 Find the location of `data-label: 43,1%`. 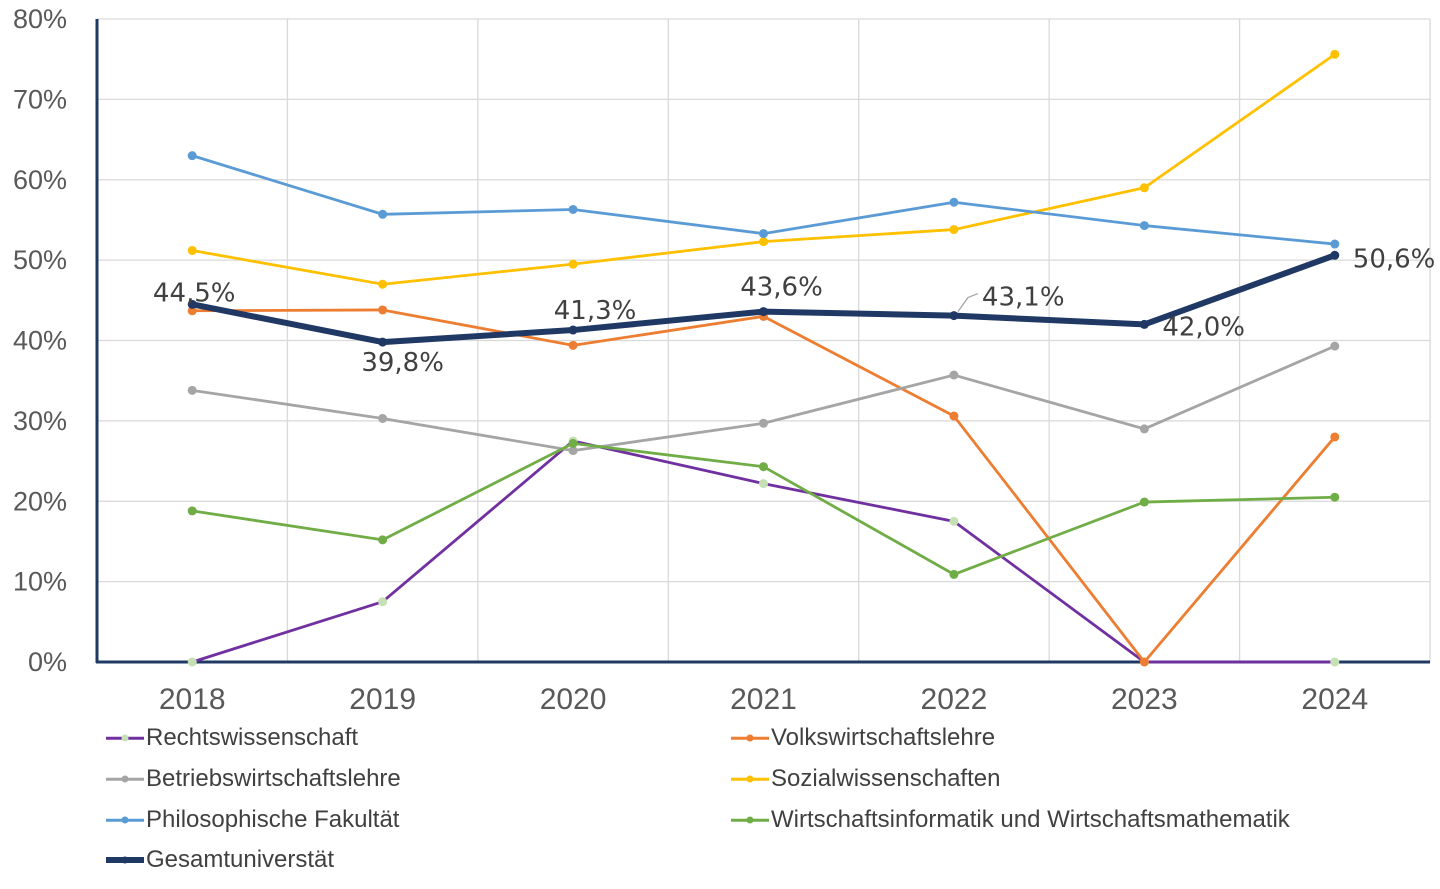

data-label: 43,1% is located at coordinates (1023, 298).